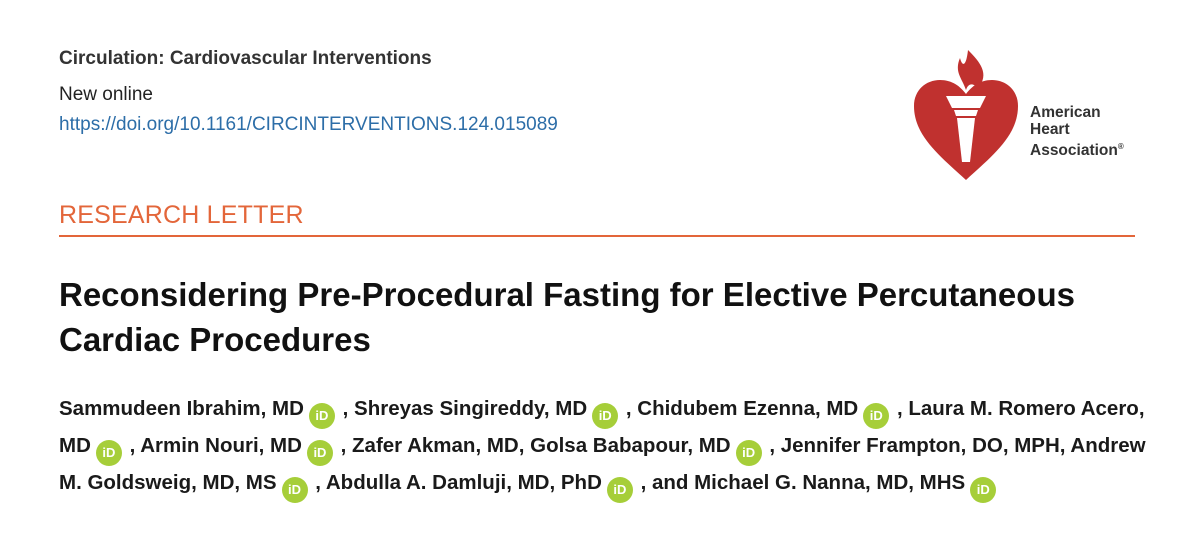  Describe the element at coordinates (471, 408) in the screenshot. I see `author-name: Shreyas Singireddy, MD` at that location.